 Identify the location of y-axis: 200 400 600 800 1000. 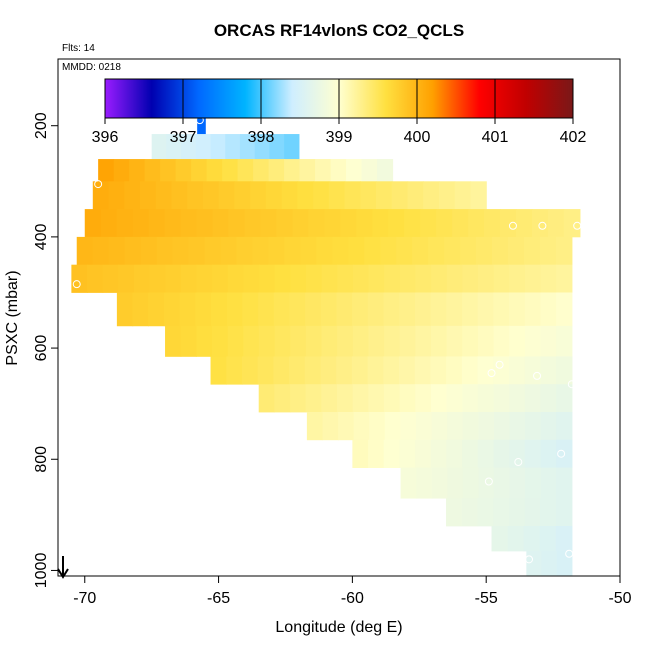
(45, 350).